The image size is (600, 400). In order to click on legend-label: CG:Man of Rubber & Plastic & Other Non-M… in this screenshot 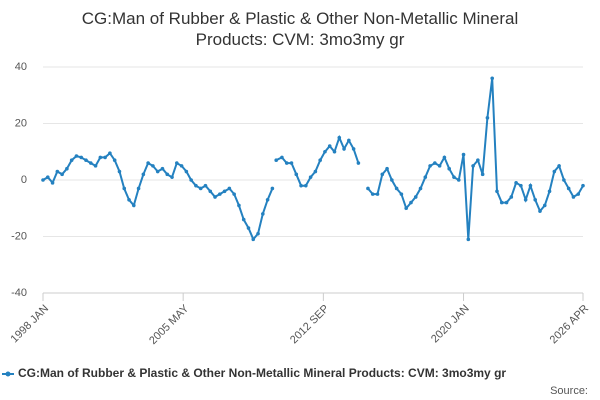, I will do `click(262, 373)`.